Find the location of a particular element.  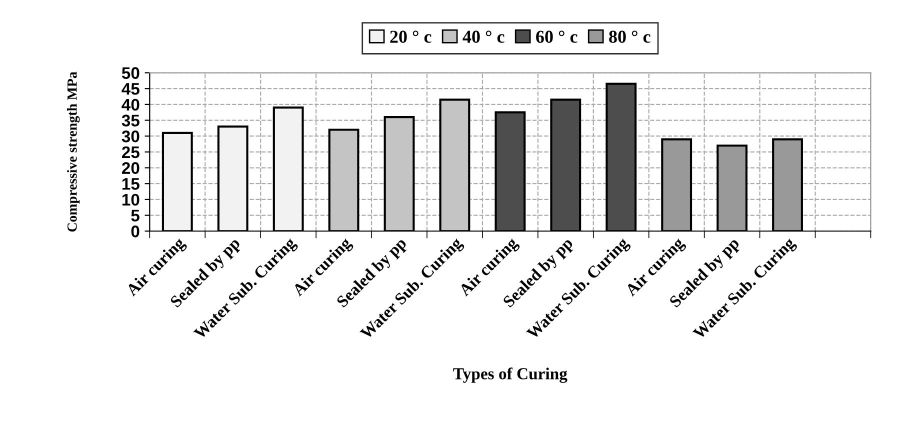

y-tick-label: 35 is located at coordinates (131, 120).